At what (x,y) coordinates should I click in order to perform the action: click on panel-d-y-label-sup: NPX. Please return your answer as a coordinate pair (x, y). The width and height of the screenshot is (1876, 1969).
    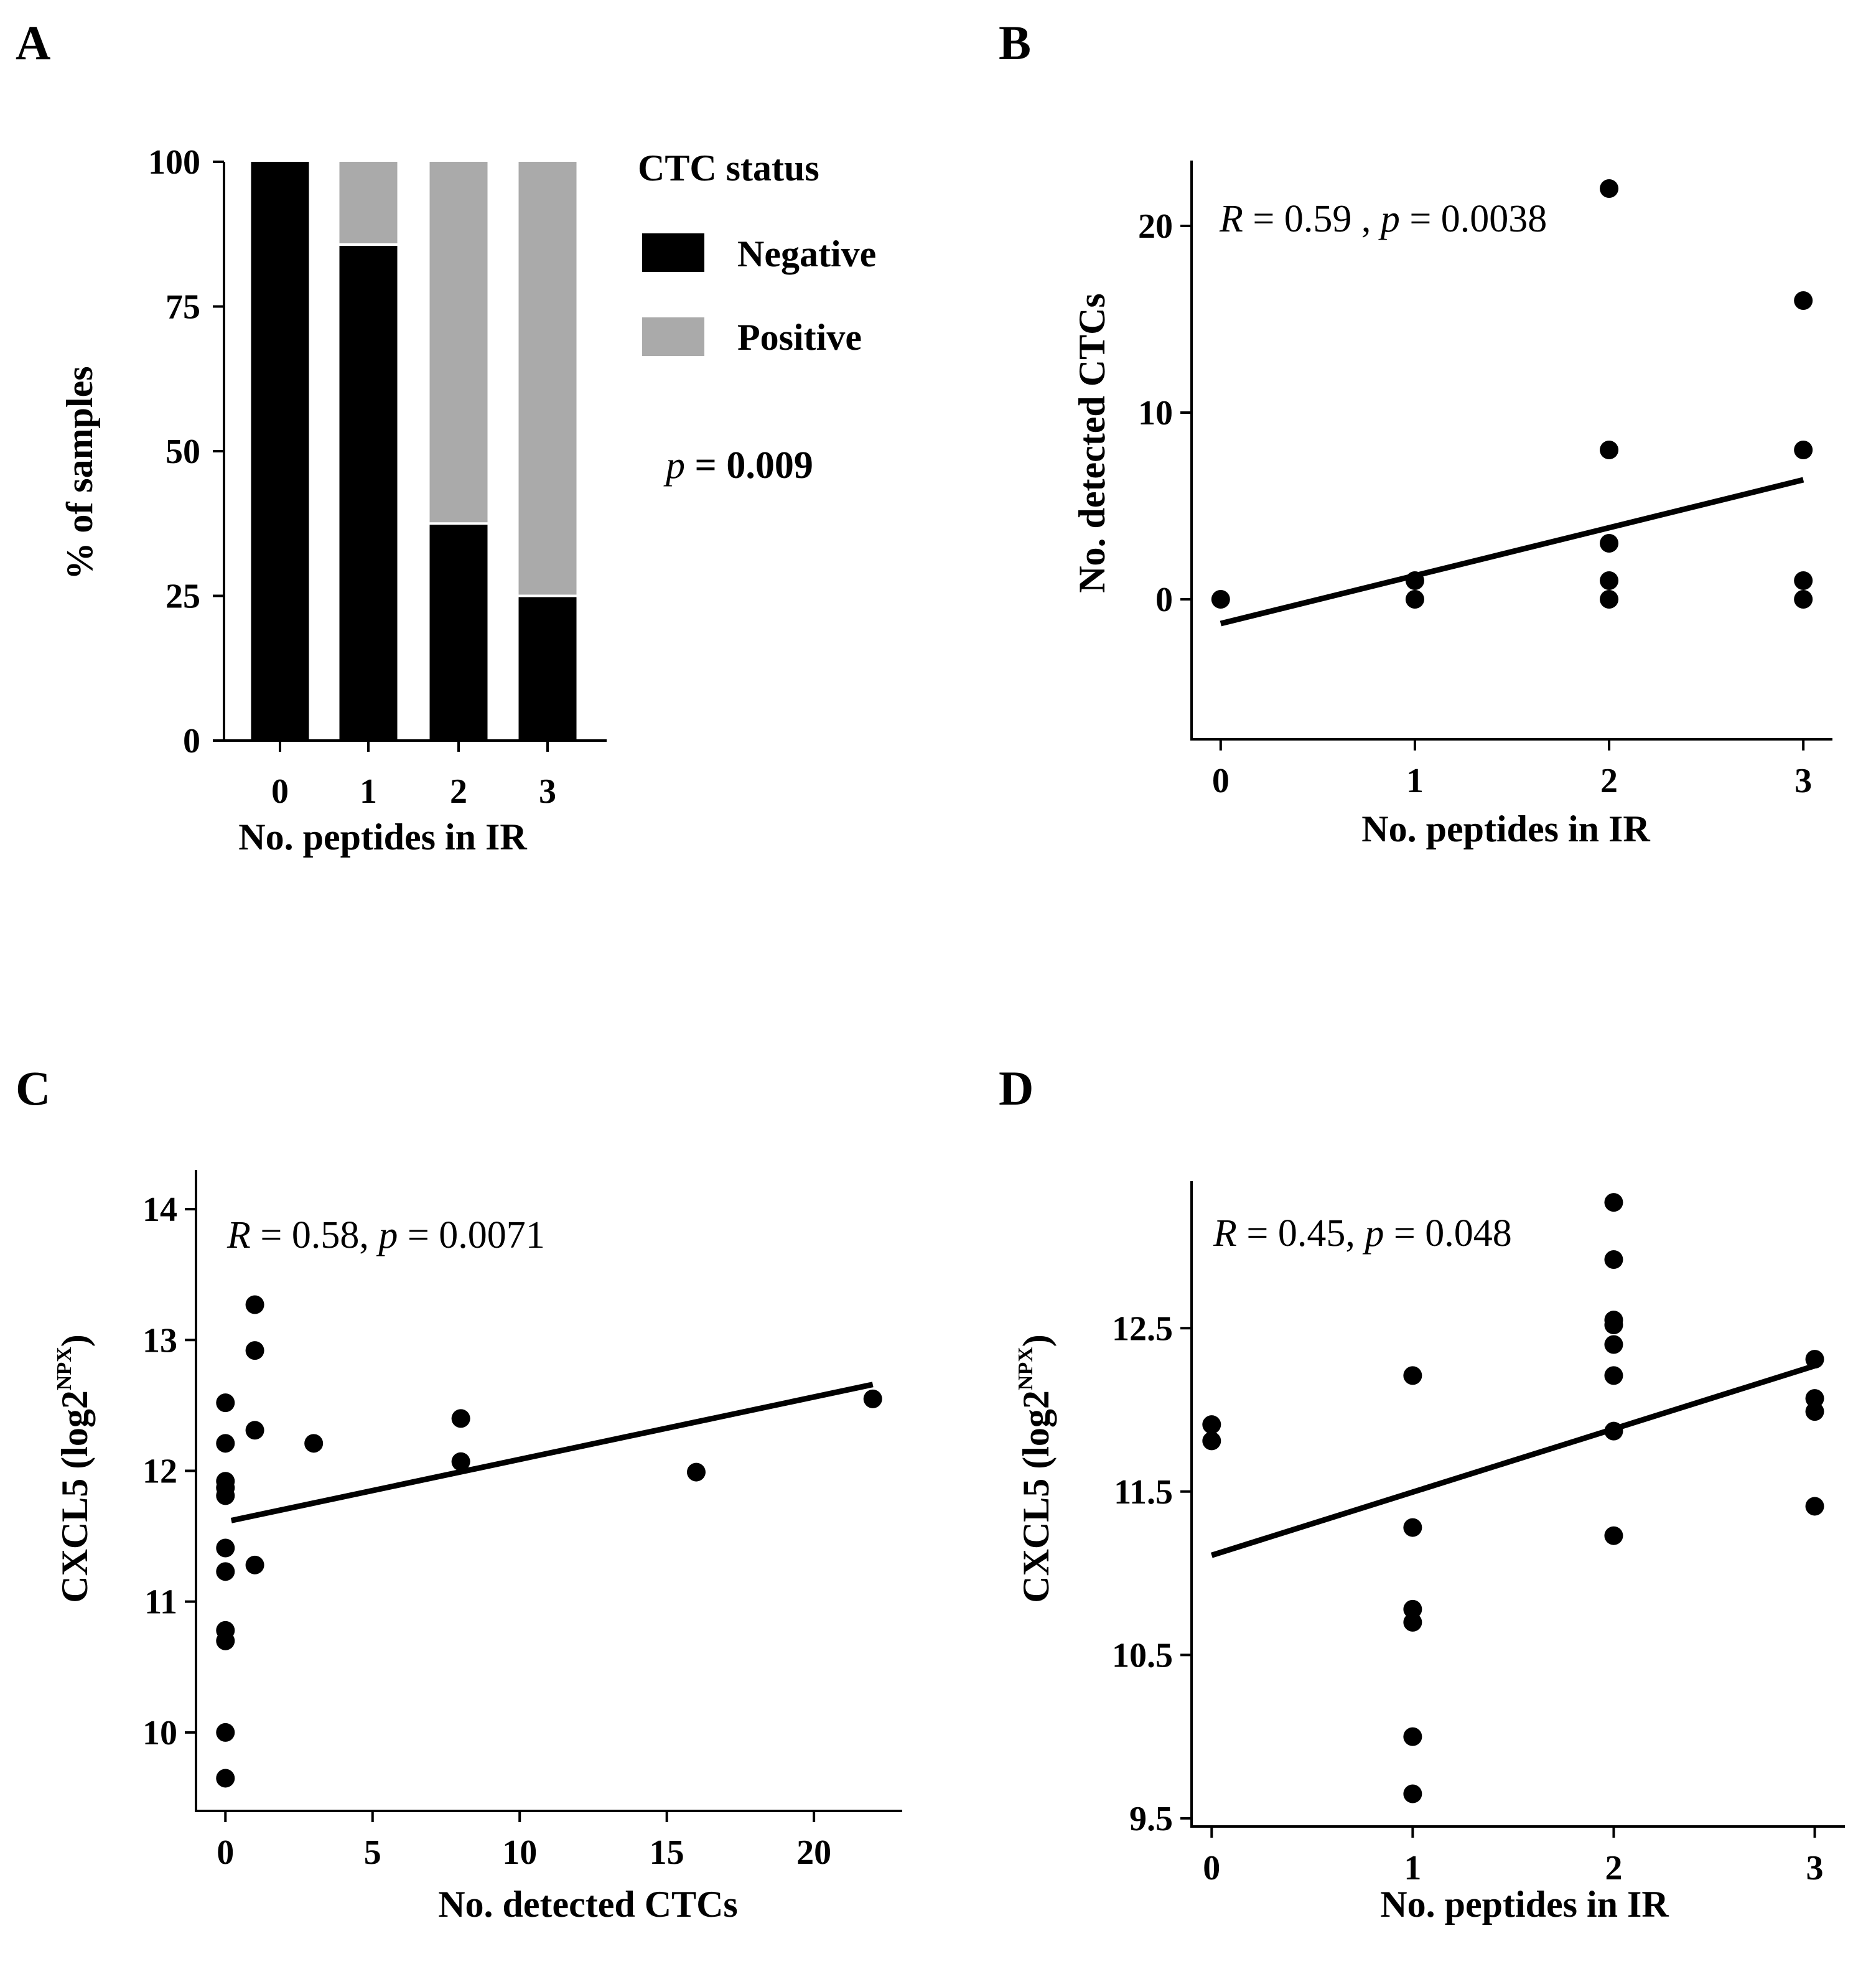
    Looking at the image, I should click on (1025, 1368).